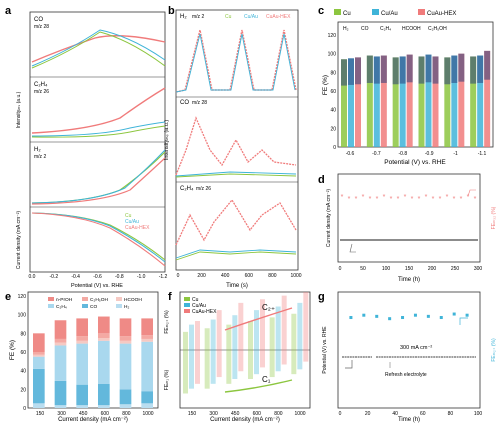  What do you see at coordinates (93, 362) in the screenshot?
I see `panel-e-bars` at bounding box center [93, 362].